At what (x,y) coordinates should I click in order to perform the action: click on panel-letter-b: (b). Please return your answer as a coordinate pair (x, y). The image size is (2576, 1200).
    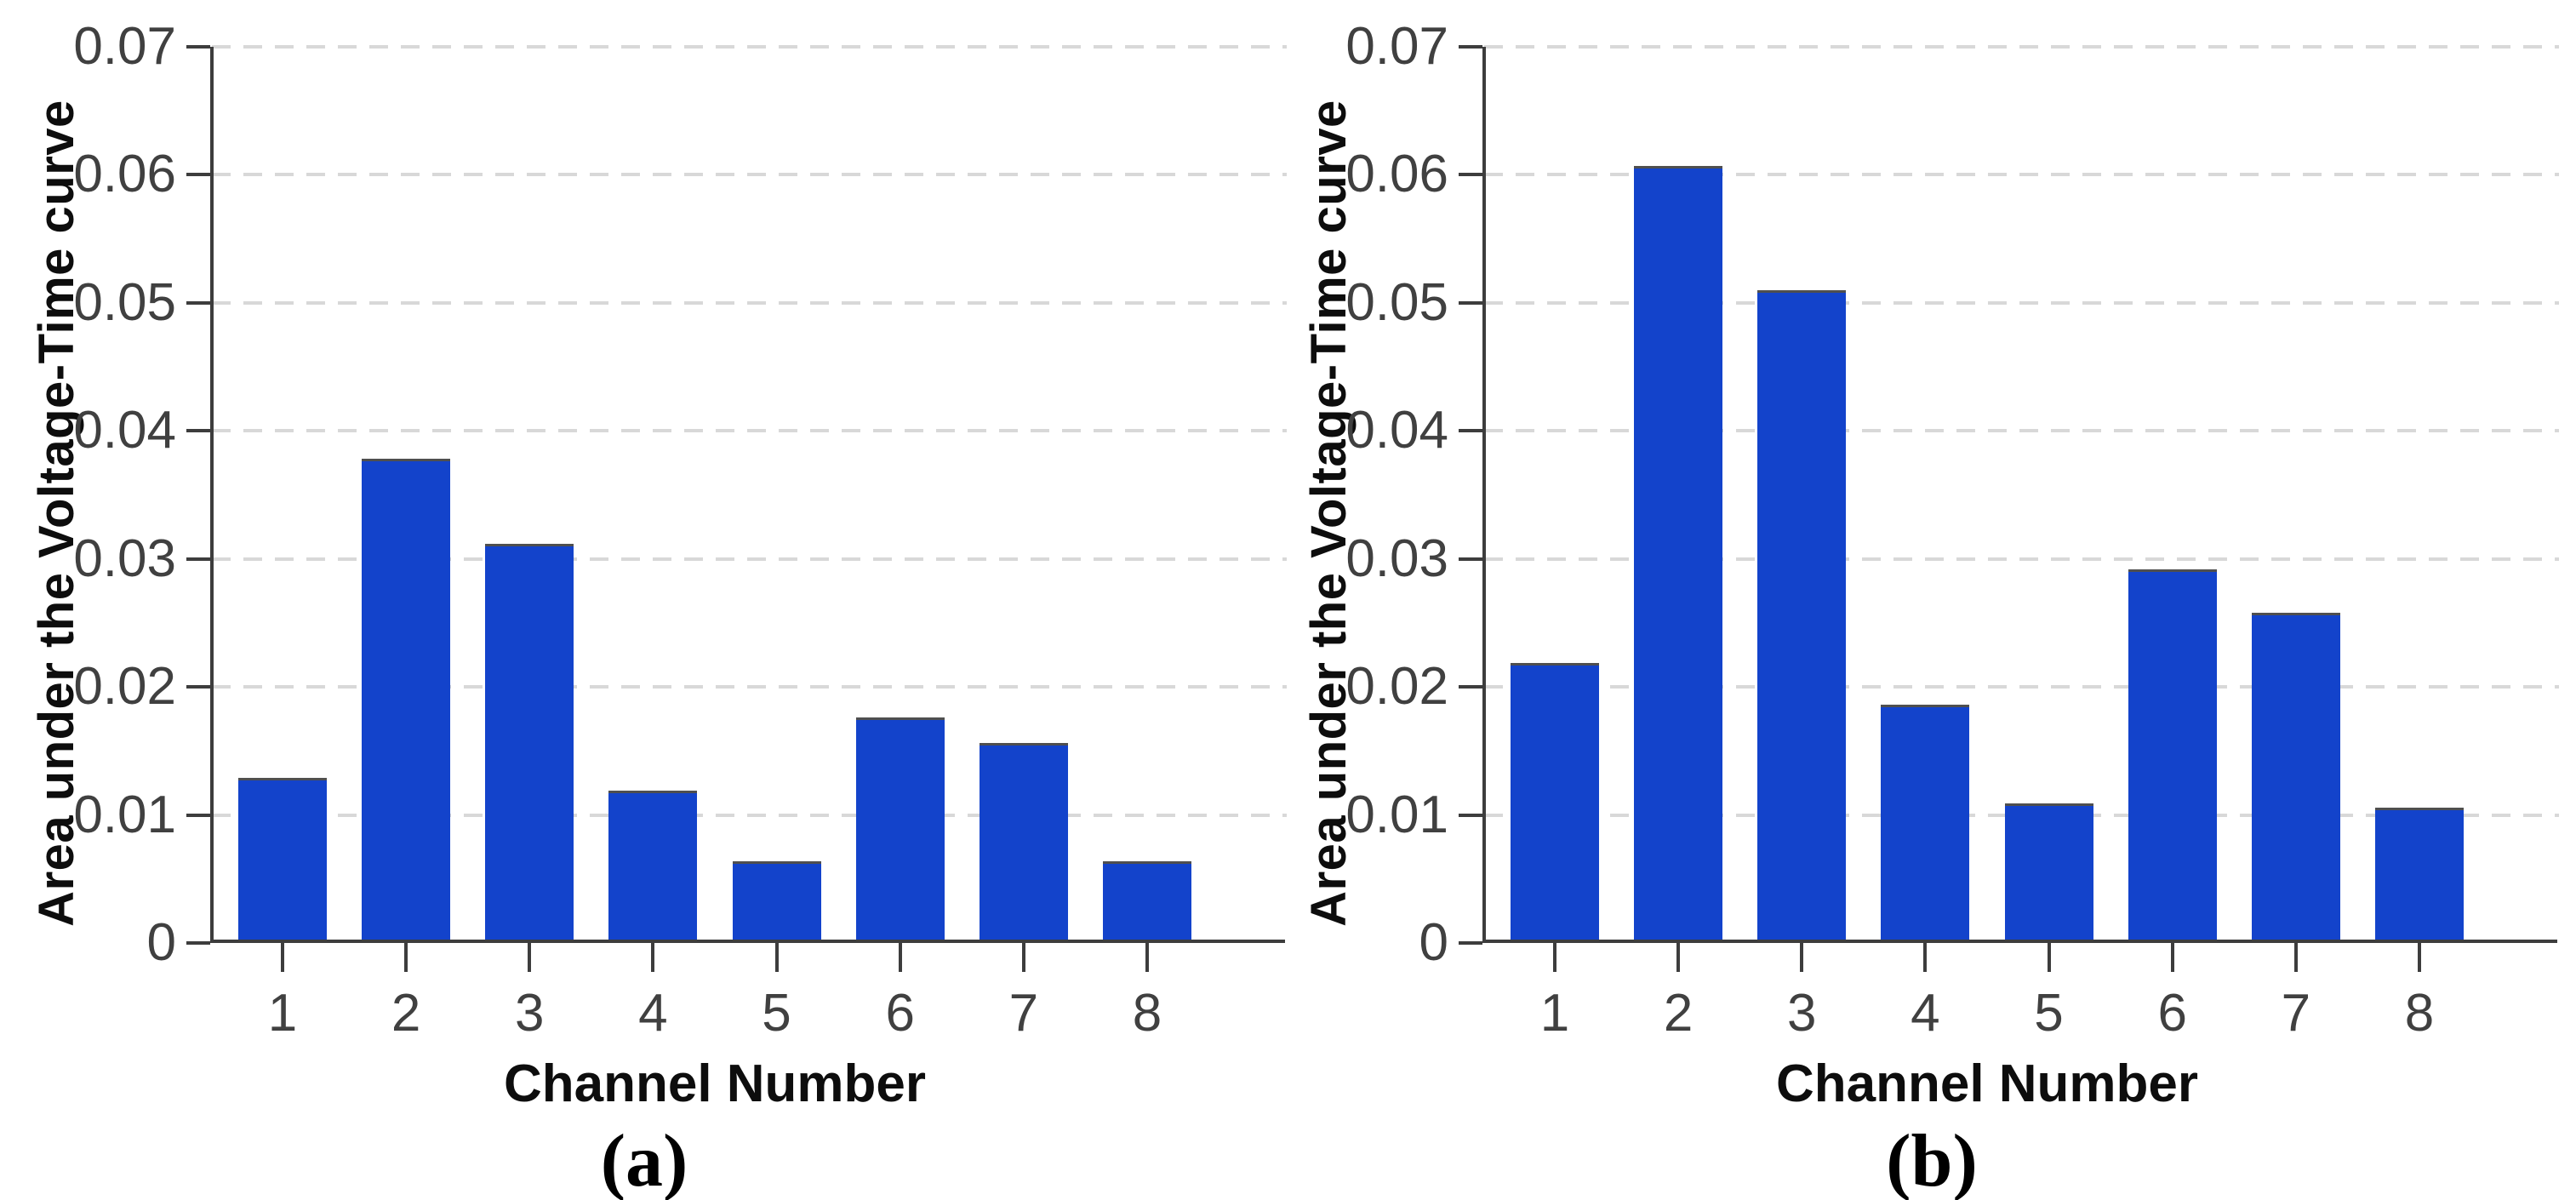
    Looking at the image, I should click on (1932, 1160).